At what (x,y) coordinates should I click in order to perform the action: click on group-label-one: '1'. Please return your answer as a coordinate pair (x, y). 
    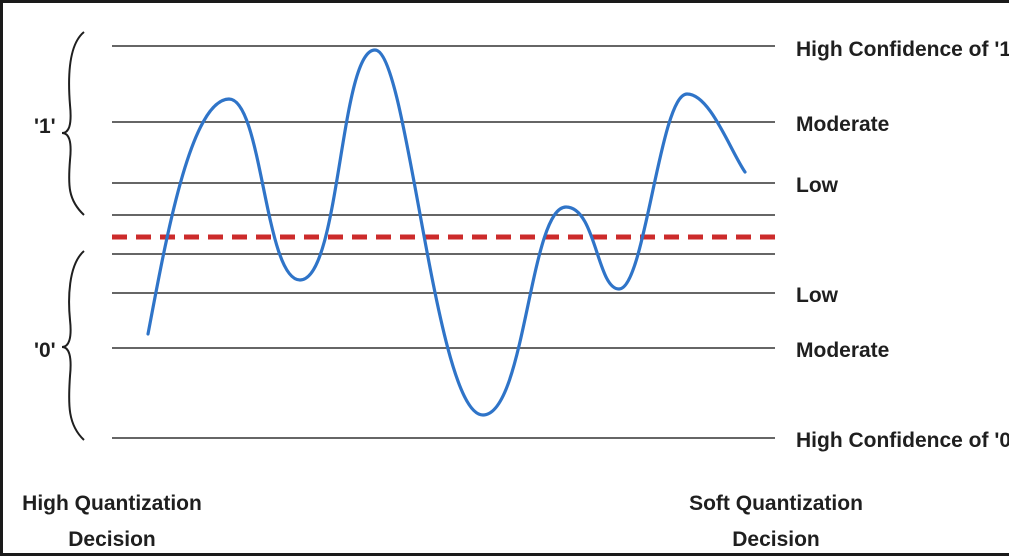
    Looking at the image, I should click on (45, 126).